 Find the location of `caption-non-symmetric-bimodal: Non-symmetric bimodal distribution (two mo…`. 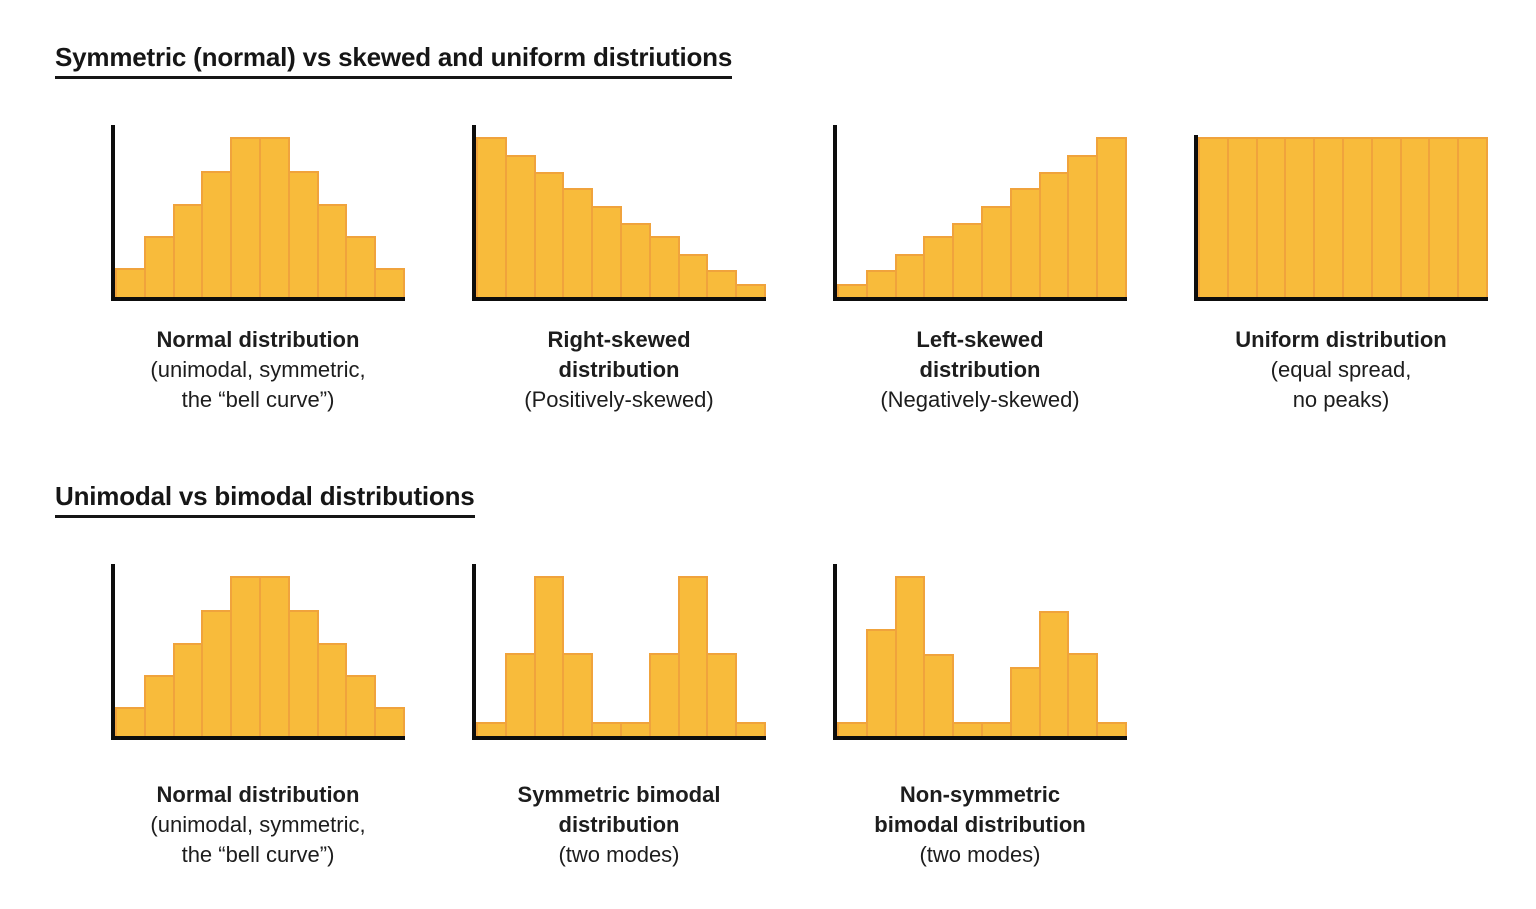

caption-non-symmetric-bimodal: Non-symmetric bimodal distribution (two mo… is located at coordinates (980, 825).